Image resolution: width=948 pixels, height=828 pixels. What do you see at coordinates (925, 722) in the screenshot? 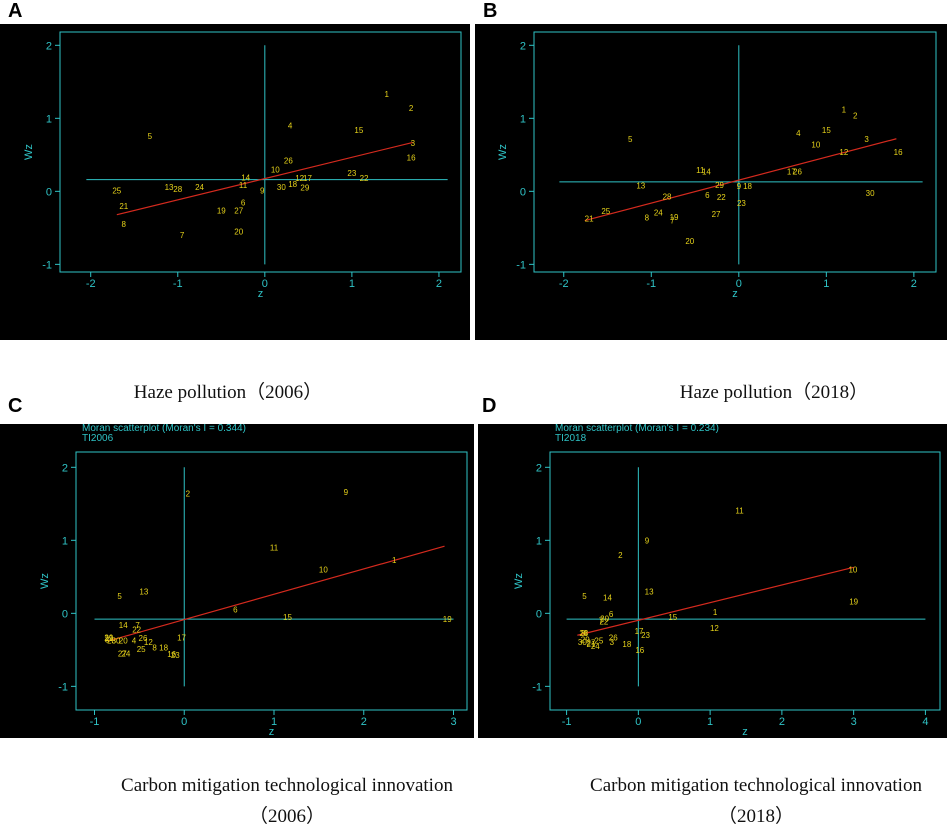
I see `x-tick-label: 4` at bounding box center [925, 722].